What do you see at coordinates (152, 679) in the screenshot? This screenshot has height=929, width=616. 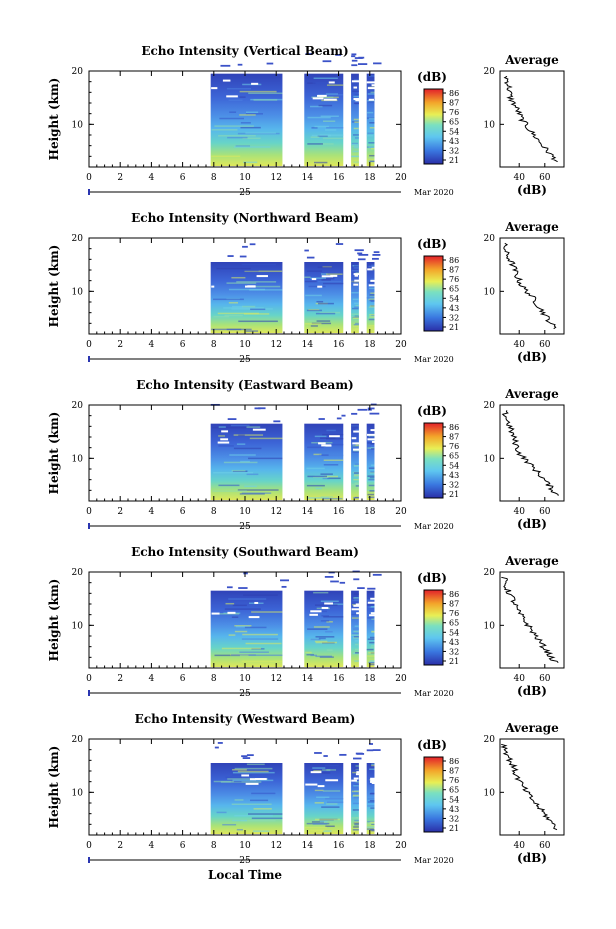 I see `x-tick-label: 4` at bounding box center [152, 679].